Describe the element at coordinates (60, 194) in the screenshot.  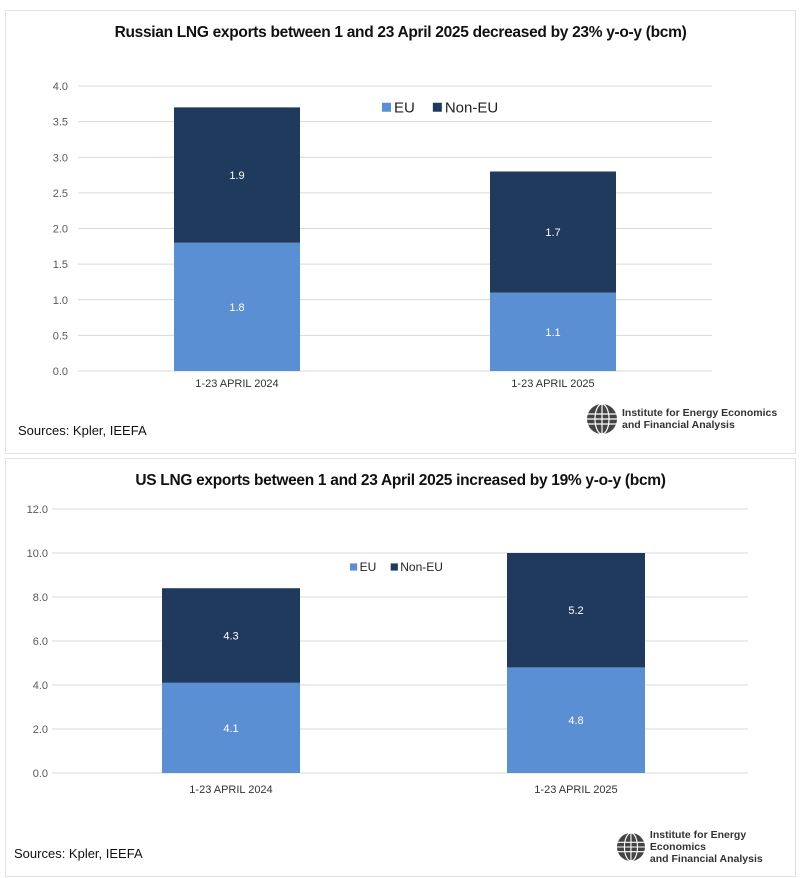
I see `y-tick-label: 2.5` at that location.